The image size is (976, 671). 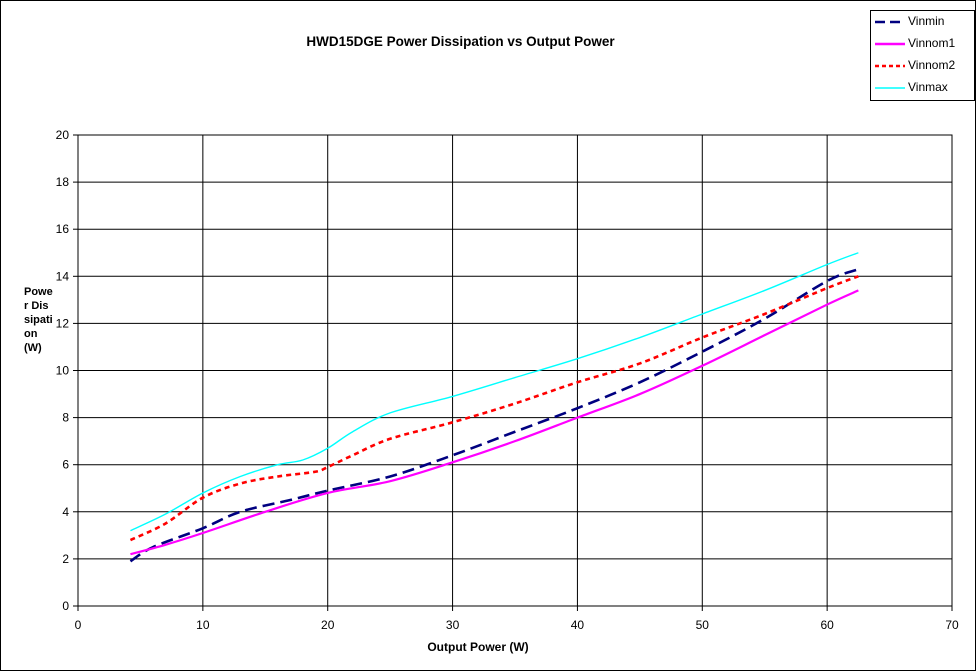 What do you see at coordinates (932, 65) in the screenshot?
I see `legend-label: Vinnom2` at bounding box center [932, 65].